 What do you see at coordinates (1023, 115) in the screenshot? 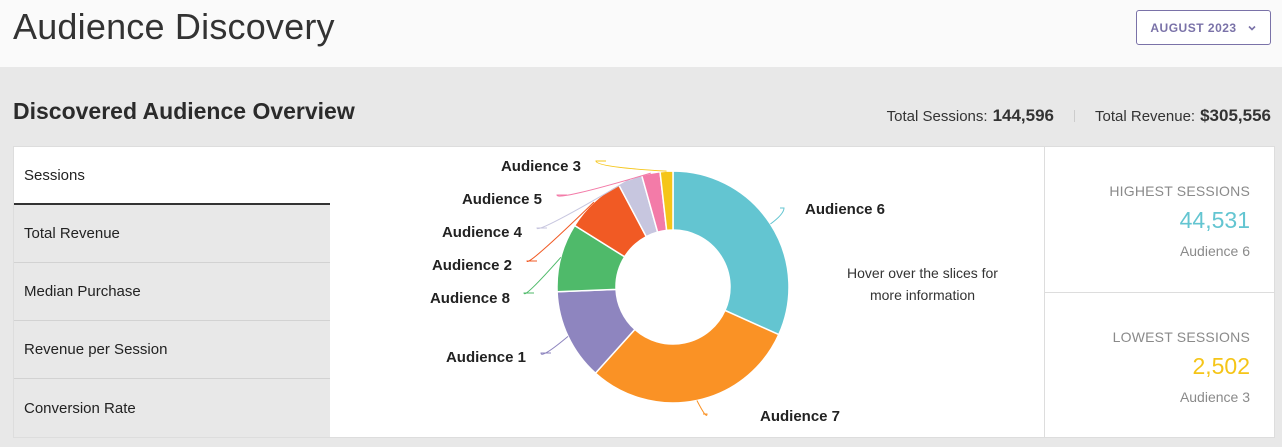
I see `total-sessions-value: 144,596` at bounding box center [1023, 115].